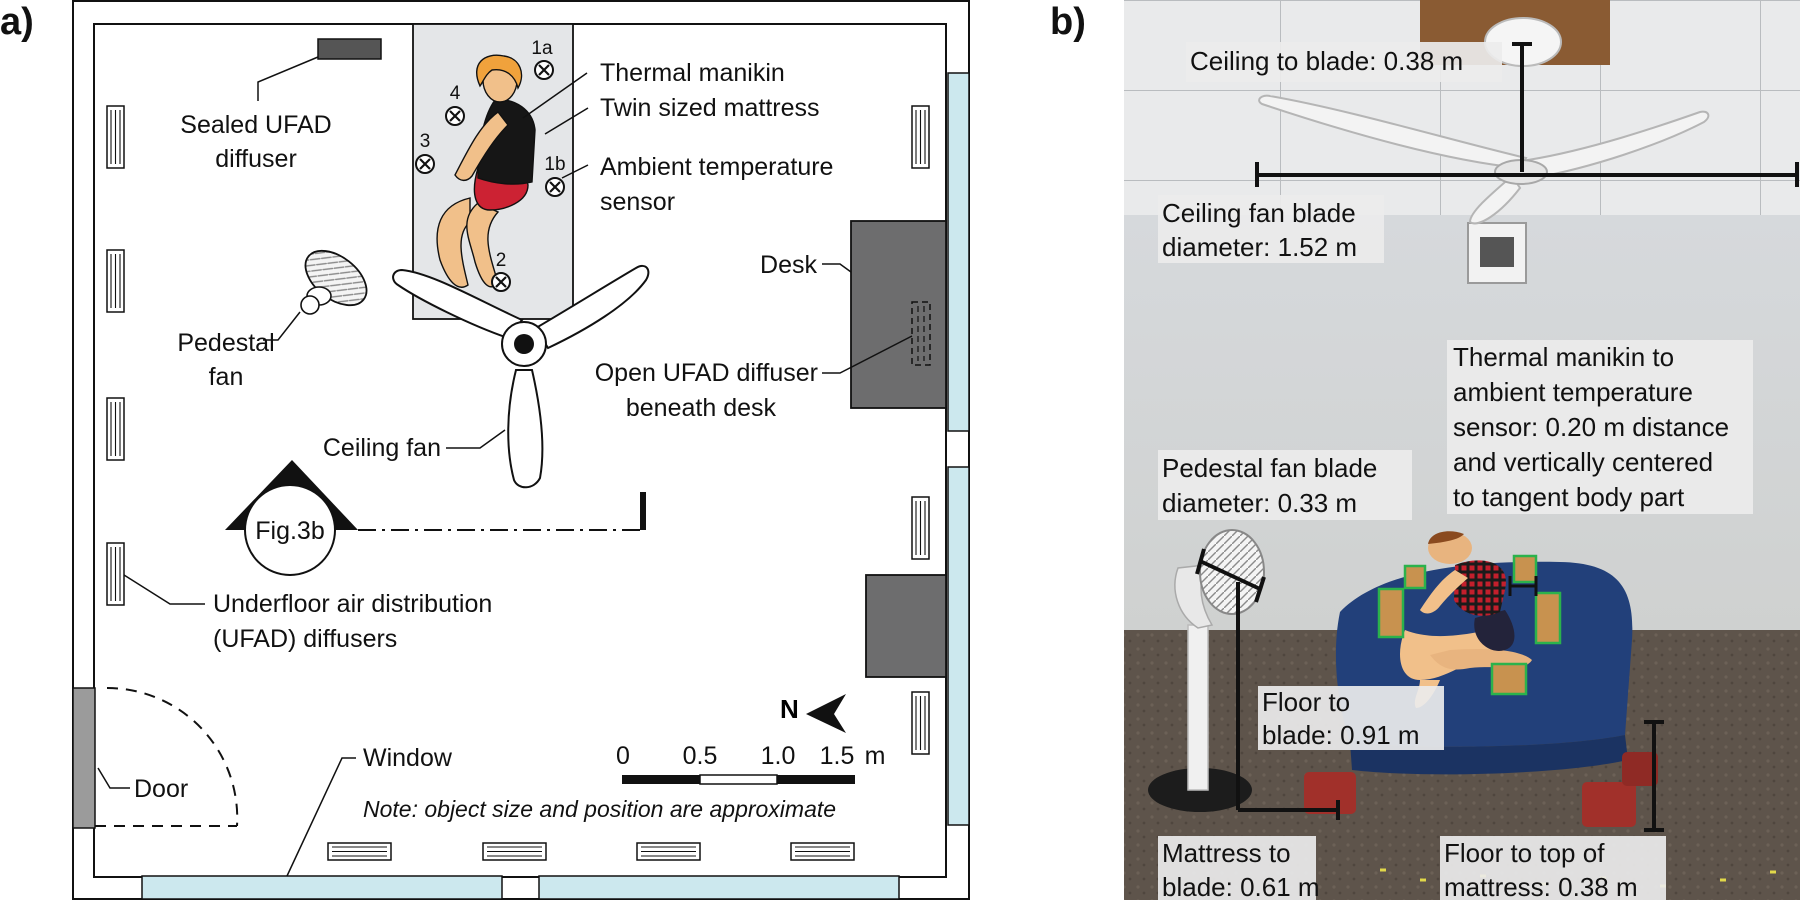 Image resolution: width=1800 pixels, height=900 pixels. I want to click on open-diffuser-label-2: beneath desk, so click(701, 408).